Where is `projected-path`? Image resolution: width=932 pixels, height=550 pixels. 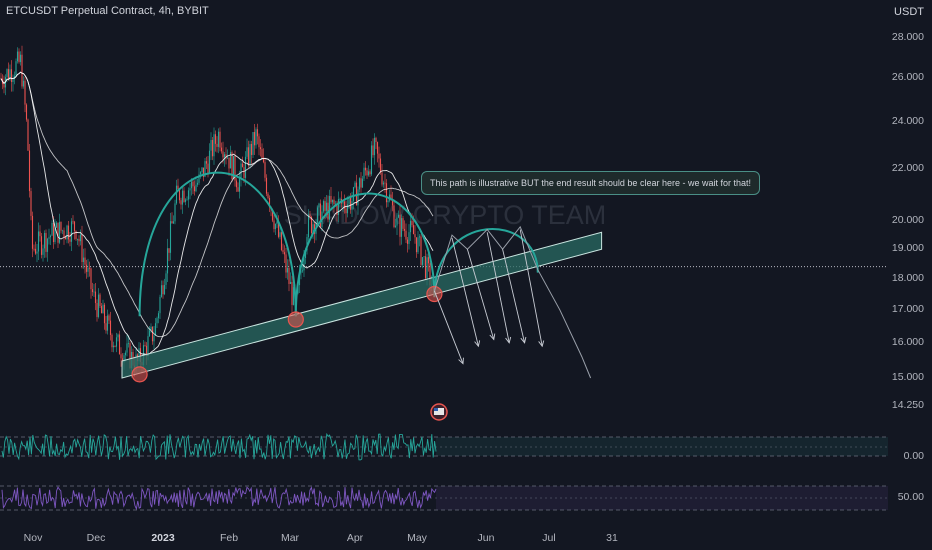 projected-path is located at coordinates (512, 302).